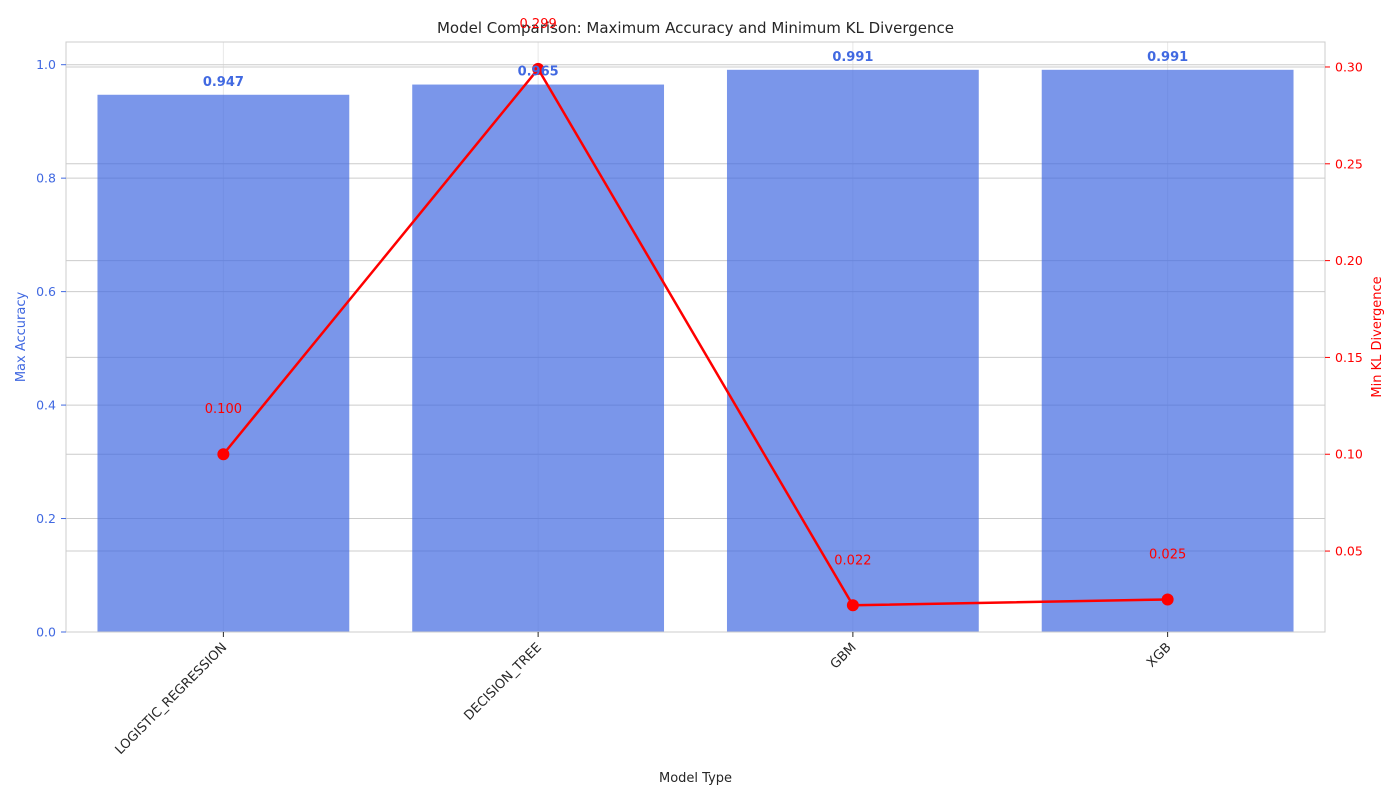 This screenshot has width=1400, height=800. Describe the element at coordinates (1167, 554) in the screenshot. I see `line-value-label: 0.025` at that location.